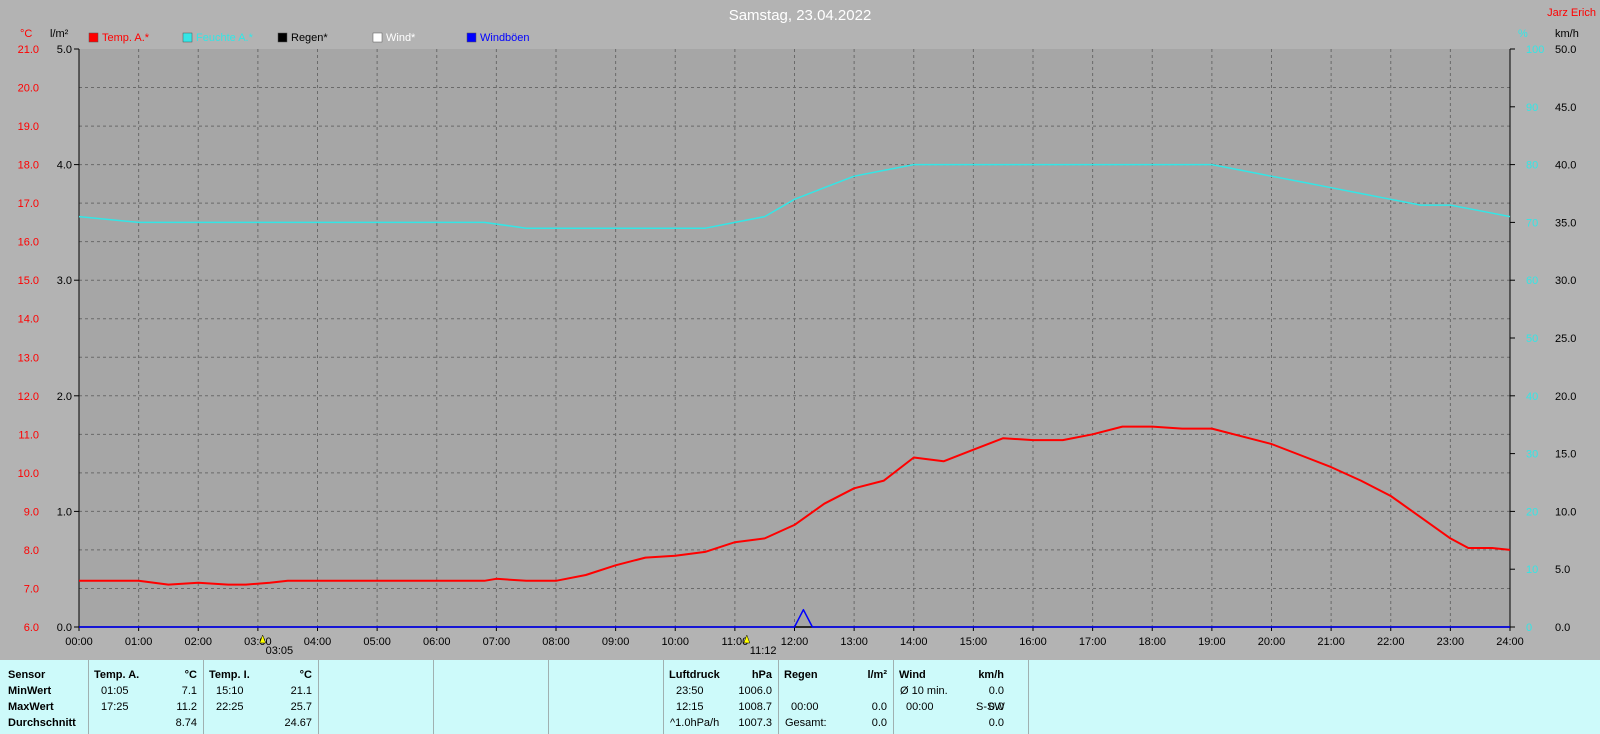  I want to click on sensor-header: Sensor, so click(27, 675).